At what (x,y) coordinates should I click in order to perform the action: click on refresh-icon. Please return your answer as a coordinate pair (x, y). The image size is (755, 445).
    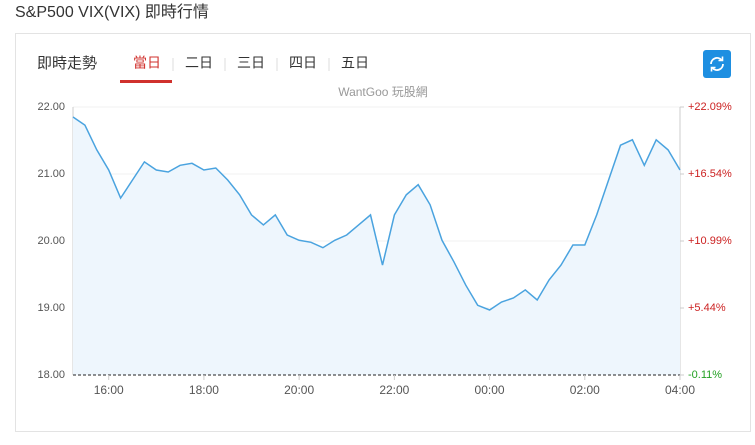
    Looking at the image, I should click on (717, 64).